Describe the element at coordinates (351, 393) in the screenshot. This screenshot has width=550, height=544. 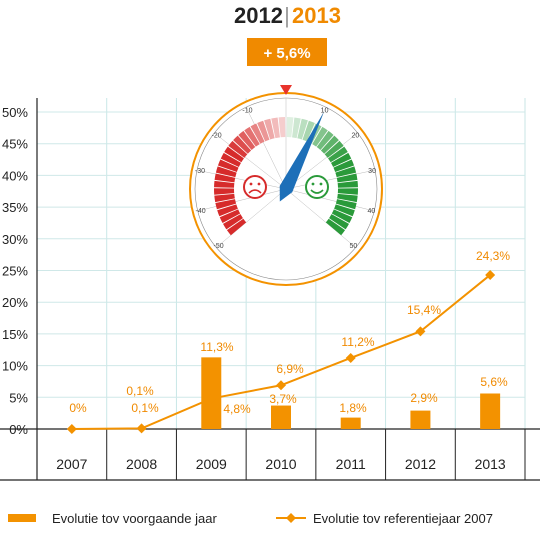
I see `bar-series` at that location.